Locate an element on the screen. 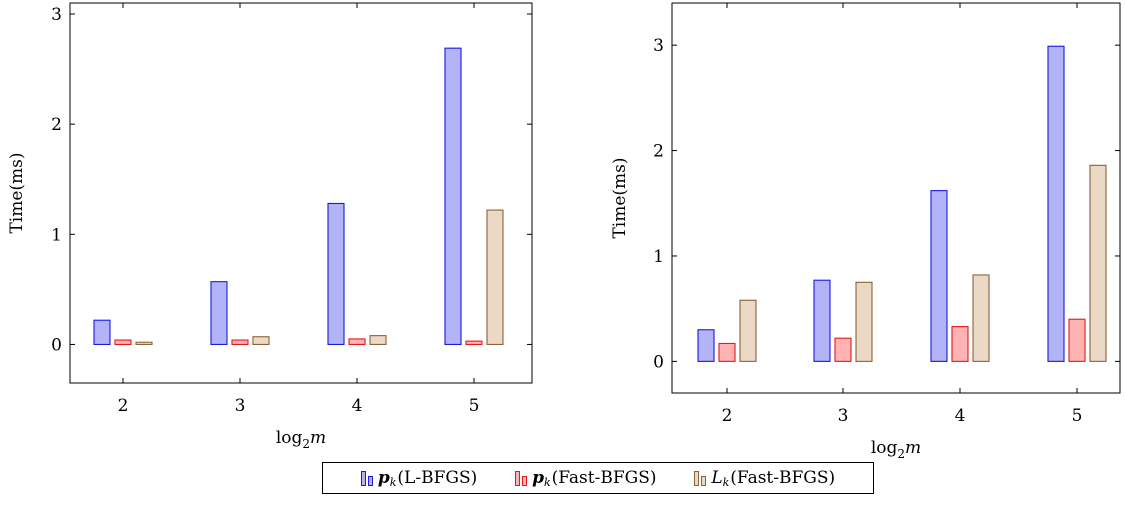 Image resolution: width=1125 pixels, height=505 pixels. legend-swatch-pk-lbfgs is located at coordinates (367, 478).